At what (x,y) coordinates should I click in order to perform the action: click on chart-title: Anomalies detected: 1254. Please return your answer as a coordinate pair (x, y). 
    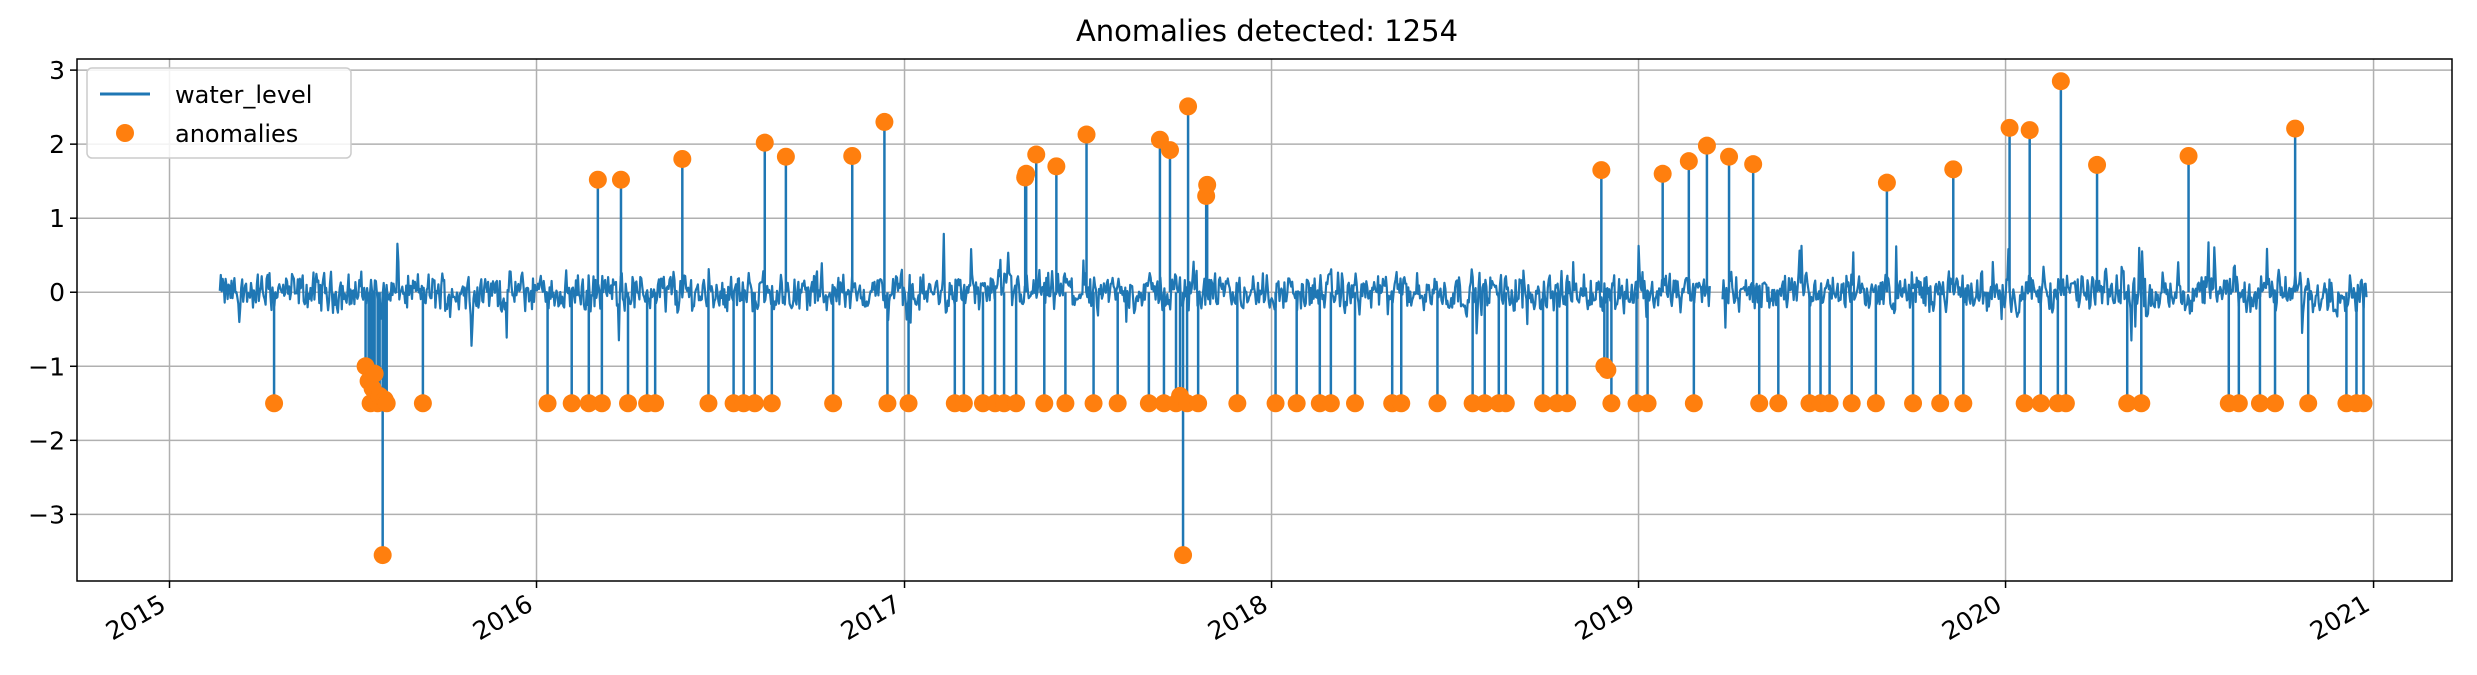
    Looking at the image, I should click on (1267, 31).